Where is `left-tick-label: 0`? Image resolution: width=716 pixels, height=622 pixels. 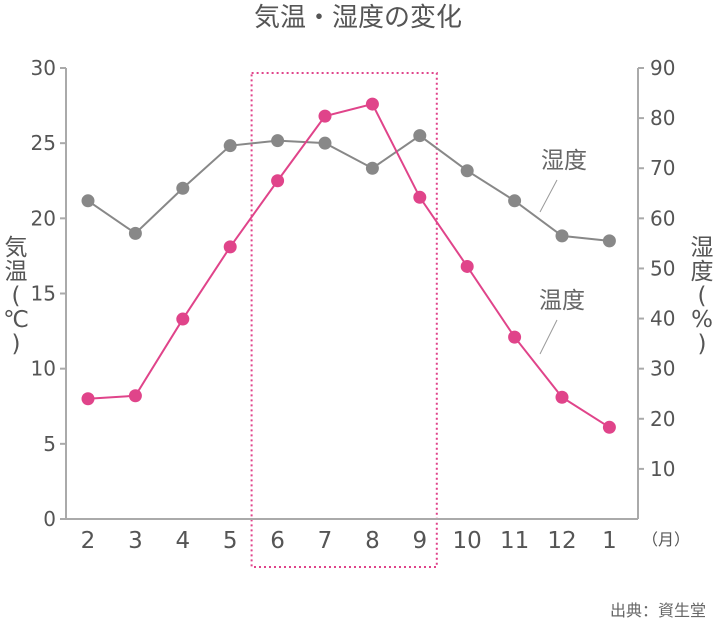
left-tick-label: 0 is located at coordinates (49, 519).